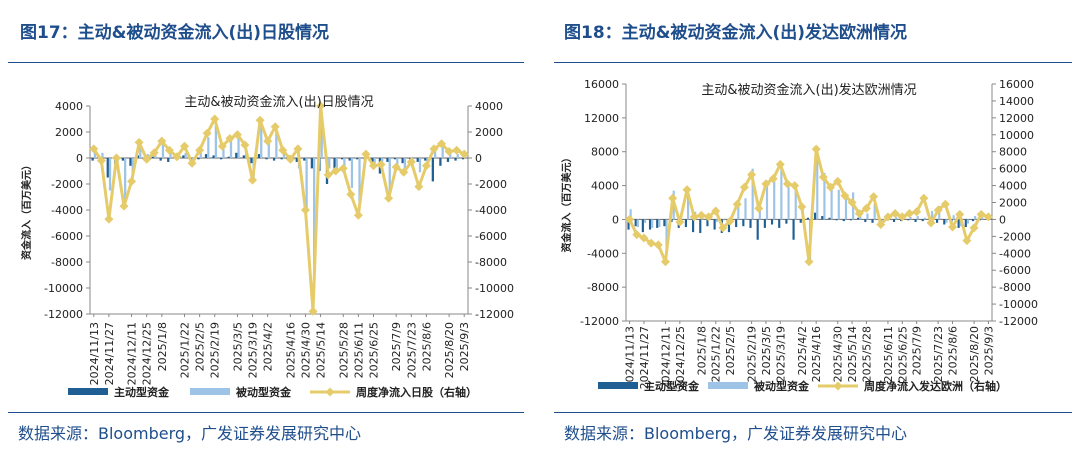  What do you see at coordinates (343, 350) in the screenshot?
I see `x-tick-label: 2025/5/28` at bounding box center [343, 350].